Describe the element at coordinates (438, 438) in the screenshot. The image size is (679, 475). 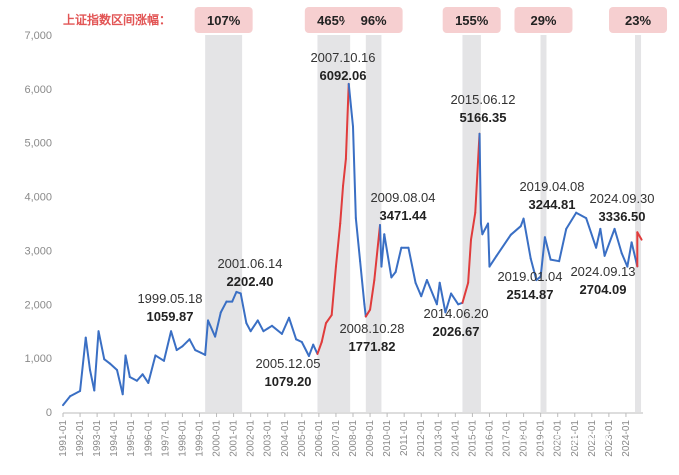
I see `x-tick-label: 2013-01` at that location.